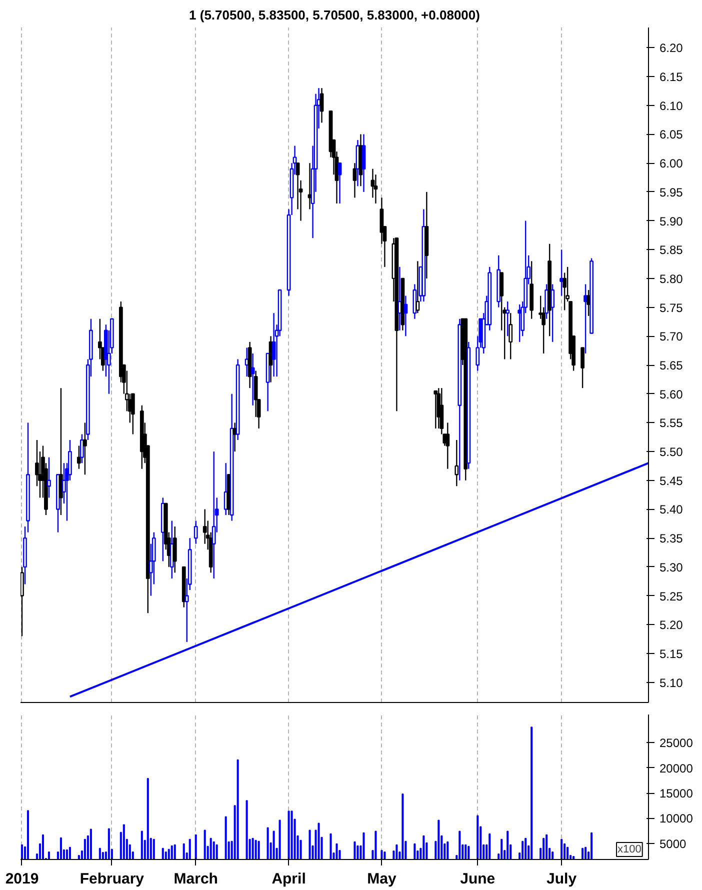 The height and width of the screenshot is (890, 702). I want to click on x-tick-label: July, so click(562, 879).